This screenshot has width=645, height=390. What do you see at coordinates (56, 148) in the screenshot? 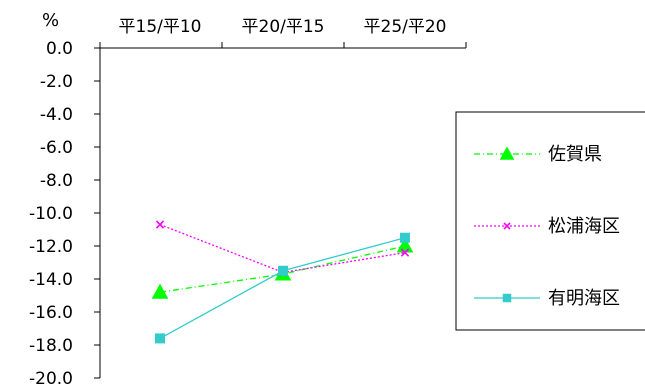
I see `y-tick-label: -6.0` at bounding box center [56, 148].